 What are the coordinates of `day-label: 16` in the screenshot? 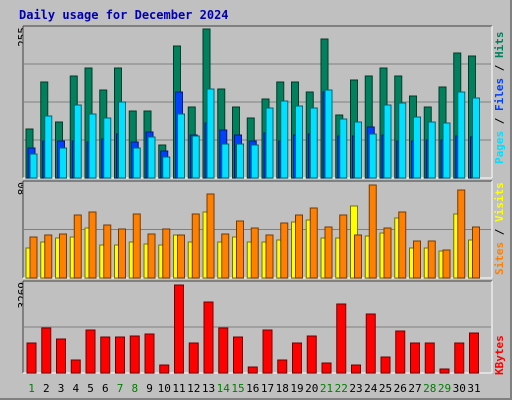 It's located at (252, 388).